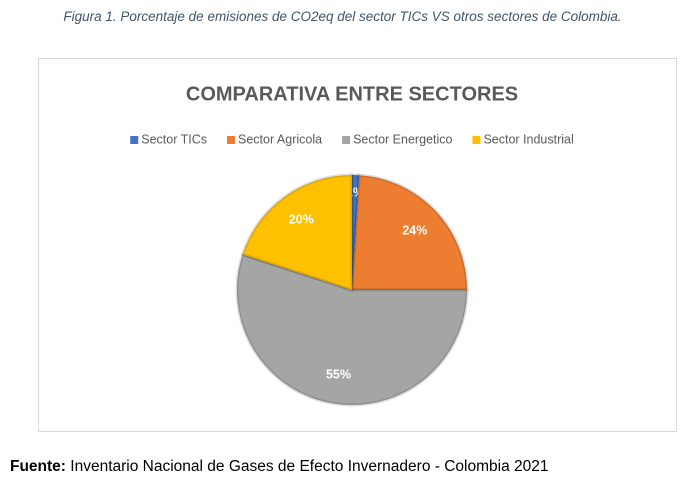 The height and width of the screenshot is (489, 685). Describe the element at coordinates (38, 466) in the screenshot. I see `source-label: Fuente:` at that location.